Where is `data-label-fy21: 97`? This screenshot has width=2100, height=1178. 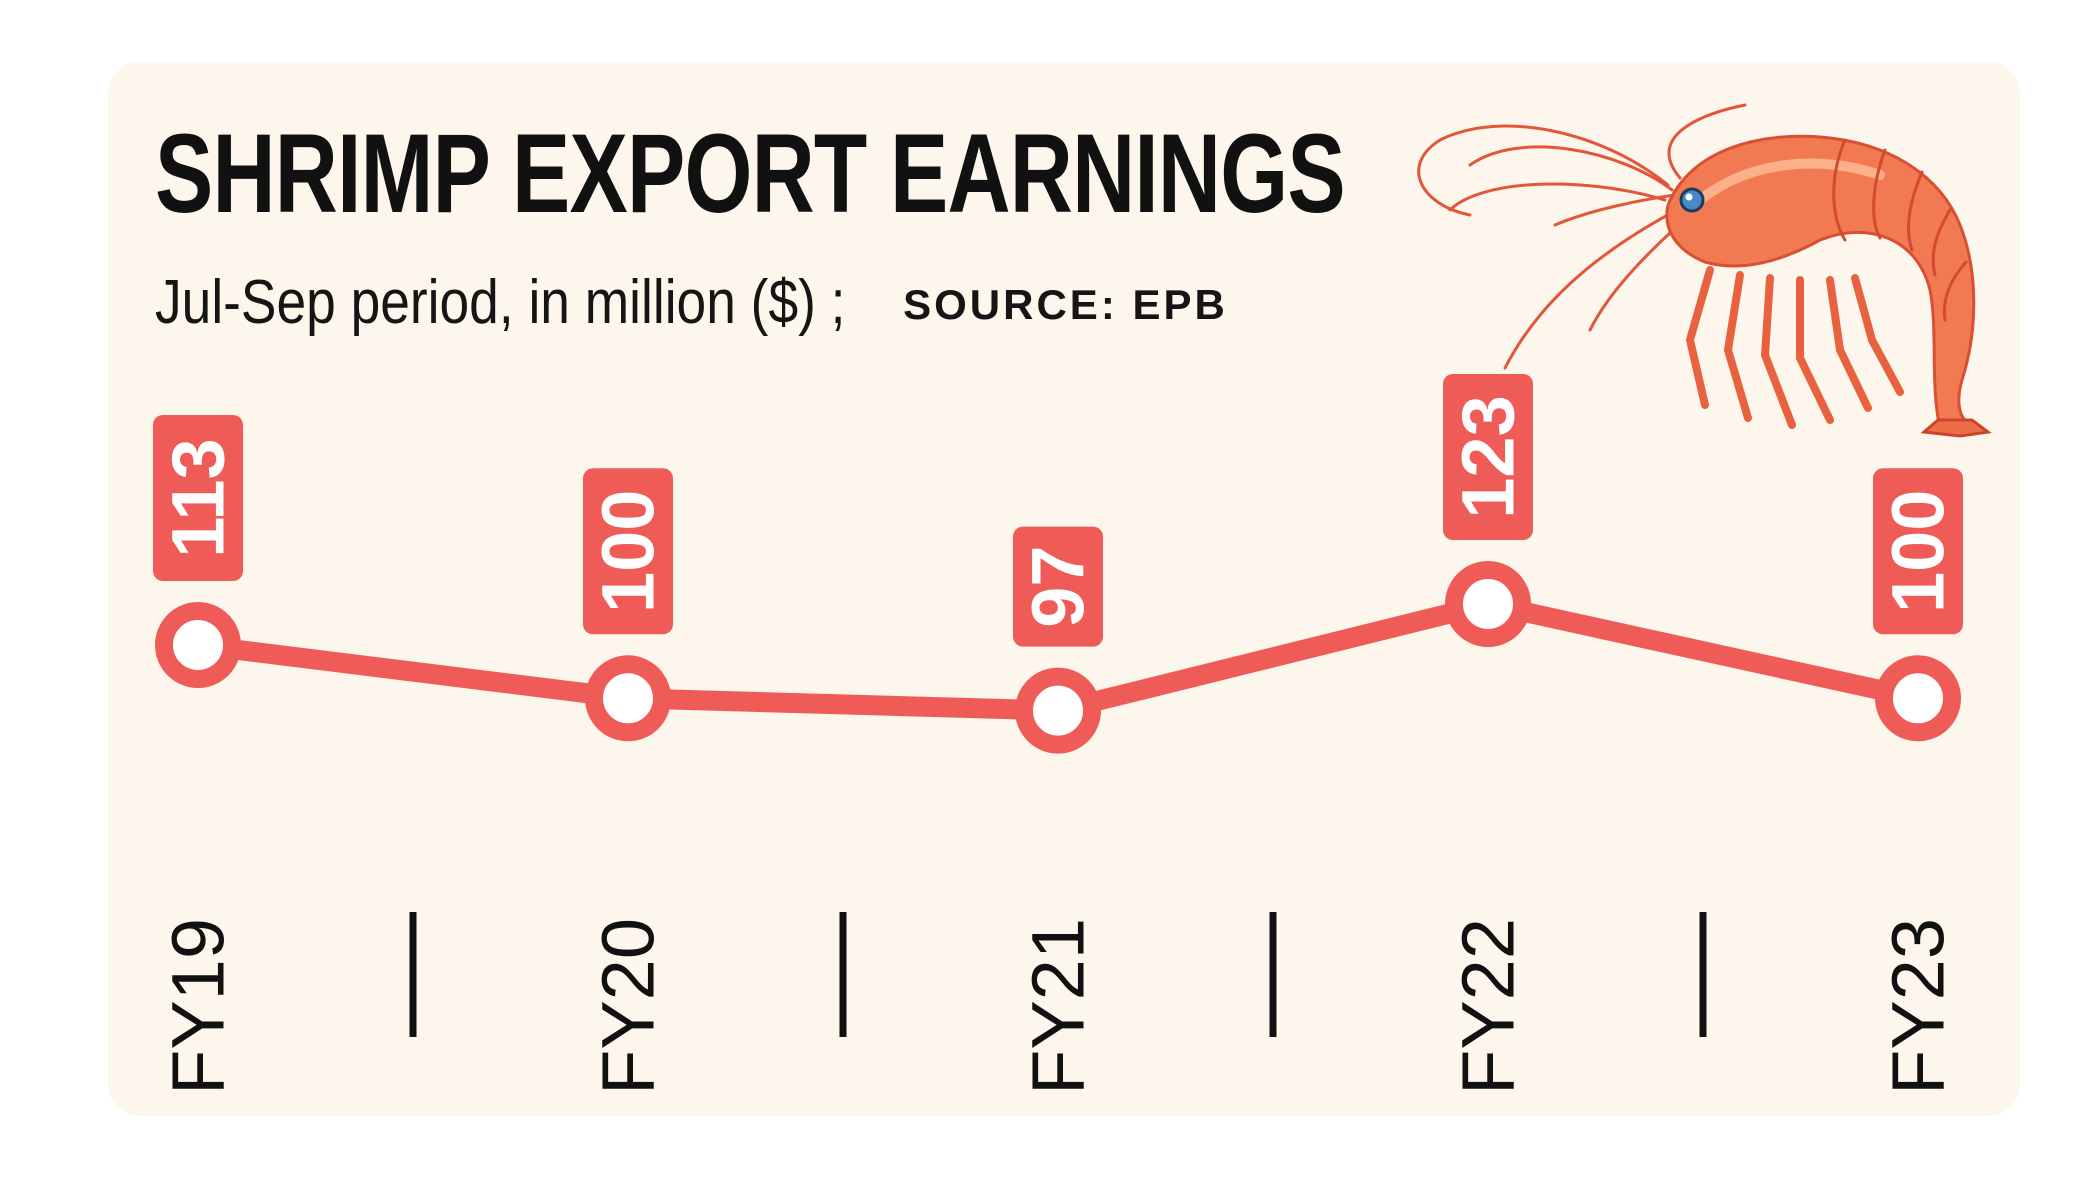
data-label-fy21: 97 is located at coordinates (1058, 586).